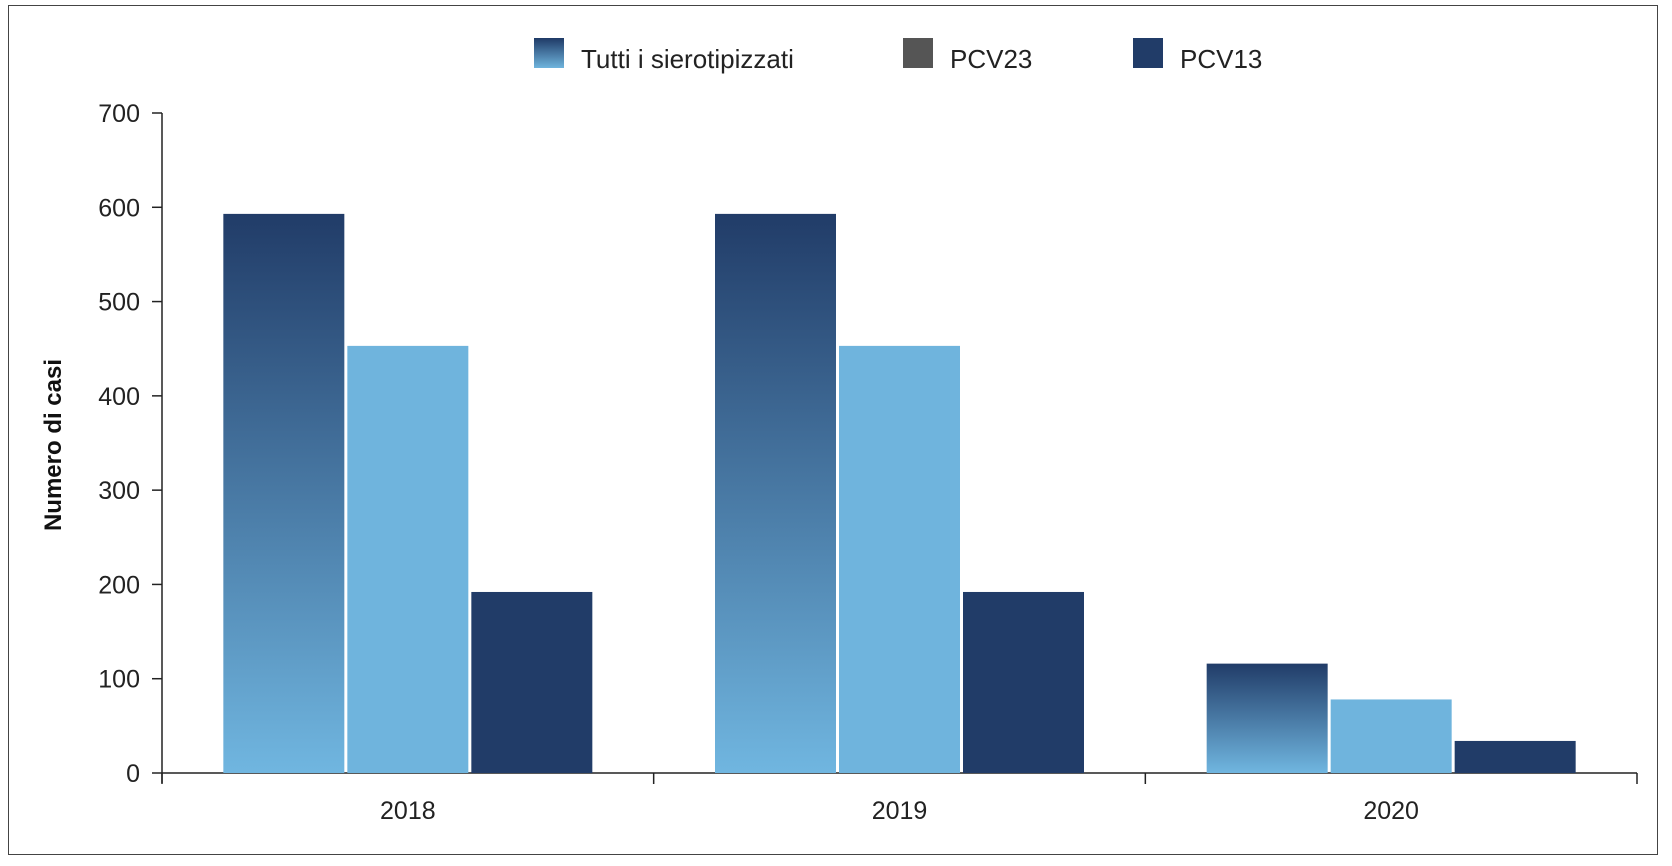  What do you see at coordinates (53, 445) in the screenshot?
I see `y-axis-title: Numero di casi` at bounding box center [53, 445].